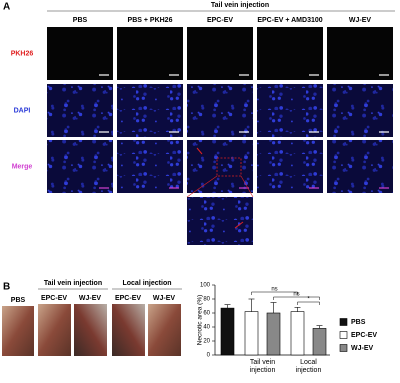  What do you see at coordinates (289, 20) in the screenshot?
I see `column-header: EPC-EV + AMD3100` at bounding box center [289, 20].